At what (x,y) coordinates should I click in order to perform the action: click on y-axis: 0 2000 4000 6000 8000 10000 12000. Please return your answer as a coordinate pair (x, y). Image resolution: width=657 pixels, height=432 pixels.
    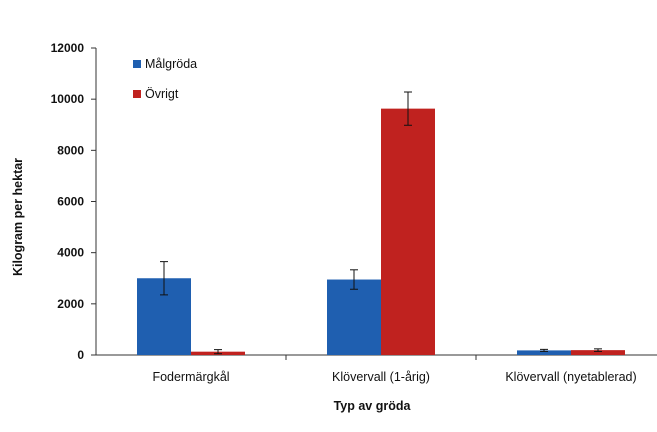
    Looking at the image, I should click on (74, 201).